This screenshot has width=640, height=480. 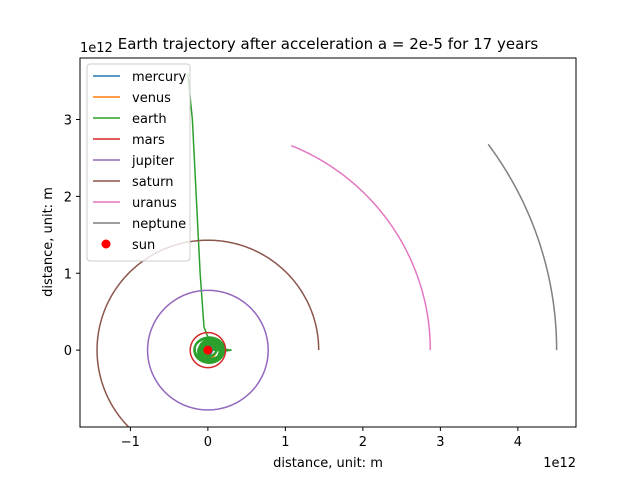 I want to click on x-tick-label: 1, so click(x=285, y=442).